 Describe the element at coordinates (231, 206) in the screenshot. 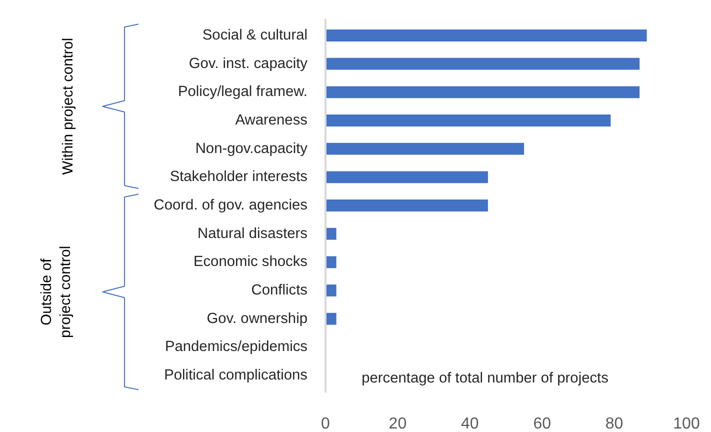

I see `y-tick-label: Coord. of gov. agencies` at that location.